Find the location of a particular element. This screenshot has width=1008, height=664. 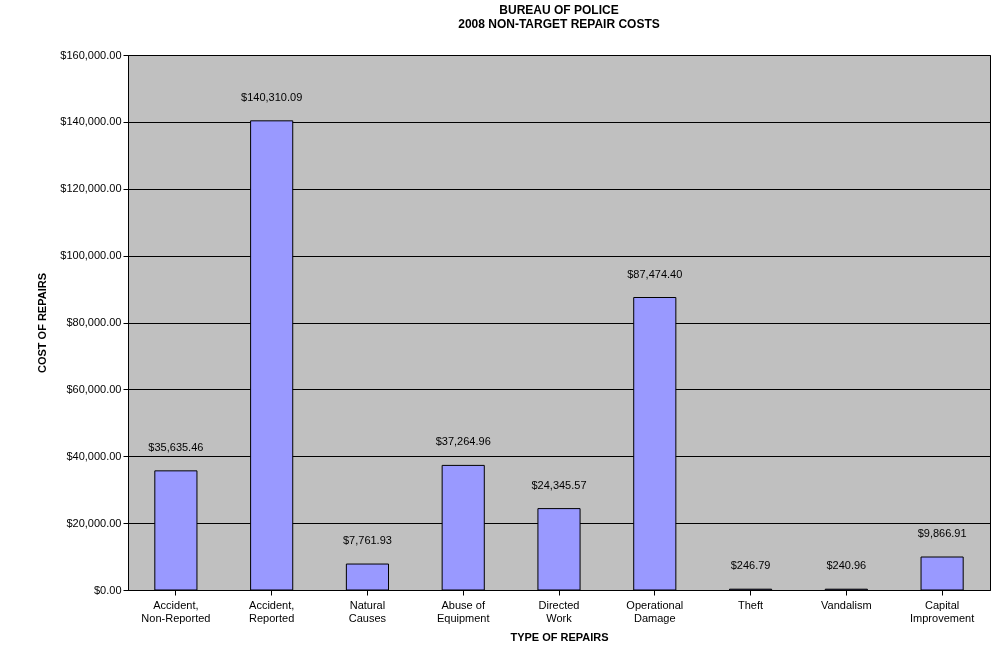

data-label: $140,310.09 is located at coordinates (272, 96).